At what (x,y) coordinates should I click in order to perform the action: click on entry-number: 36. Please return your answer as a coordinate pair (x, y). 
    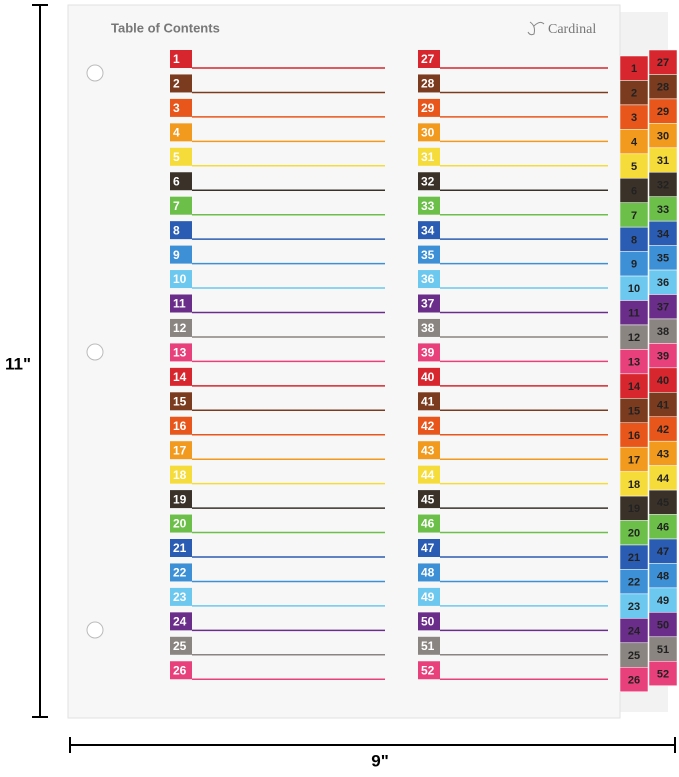
    Looking at the image, I should click on (428, 279).